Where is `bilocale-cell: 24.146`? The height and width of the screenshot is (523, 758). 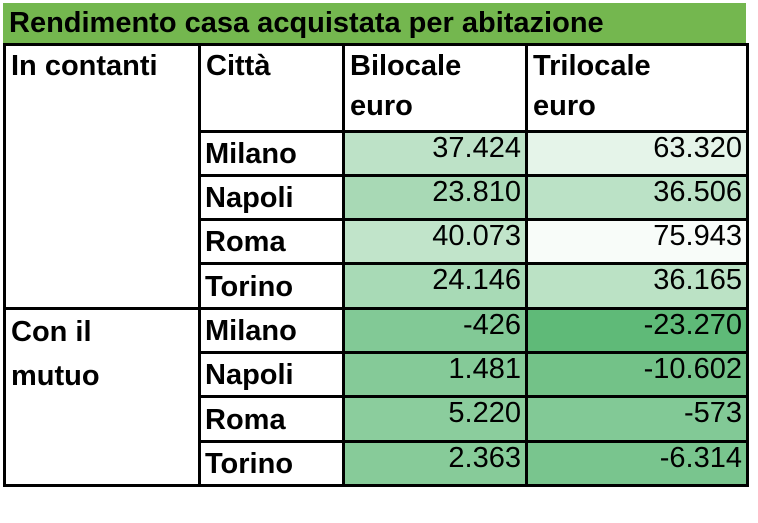 bilocale-cell: 24.146 is located at coordinates (435, 286).